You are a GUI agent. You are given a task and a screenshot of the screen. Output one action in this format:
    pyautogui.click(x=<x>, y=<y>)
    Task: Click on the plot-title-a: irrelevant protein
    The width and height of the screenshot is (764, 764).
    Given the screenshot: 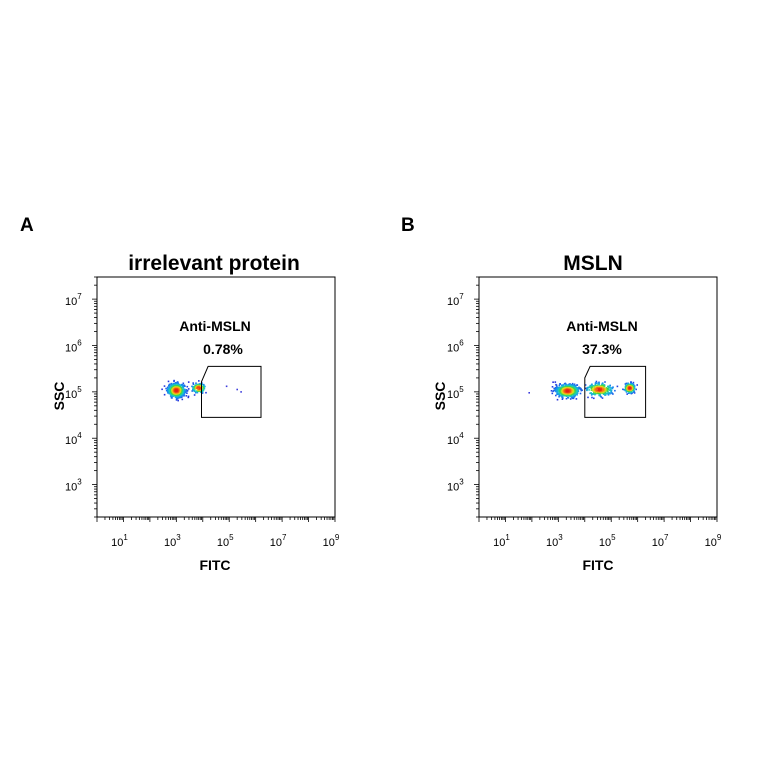 What is the action you would take?
    pyautogui.click(x=214, y=263)
    